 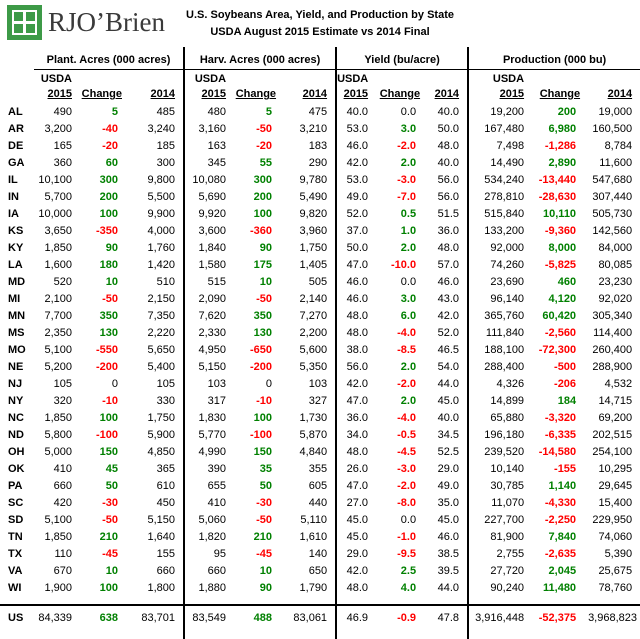 What do you see at coordinates (108, 587) in the screenshot?
I see `cell-plant-change: 100` at bounding box center [108, 587].